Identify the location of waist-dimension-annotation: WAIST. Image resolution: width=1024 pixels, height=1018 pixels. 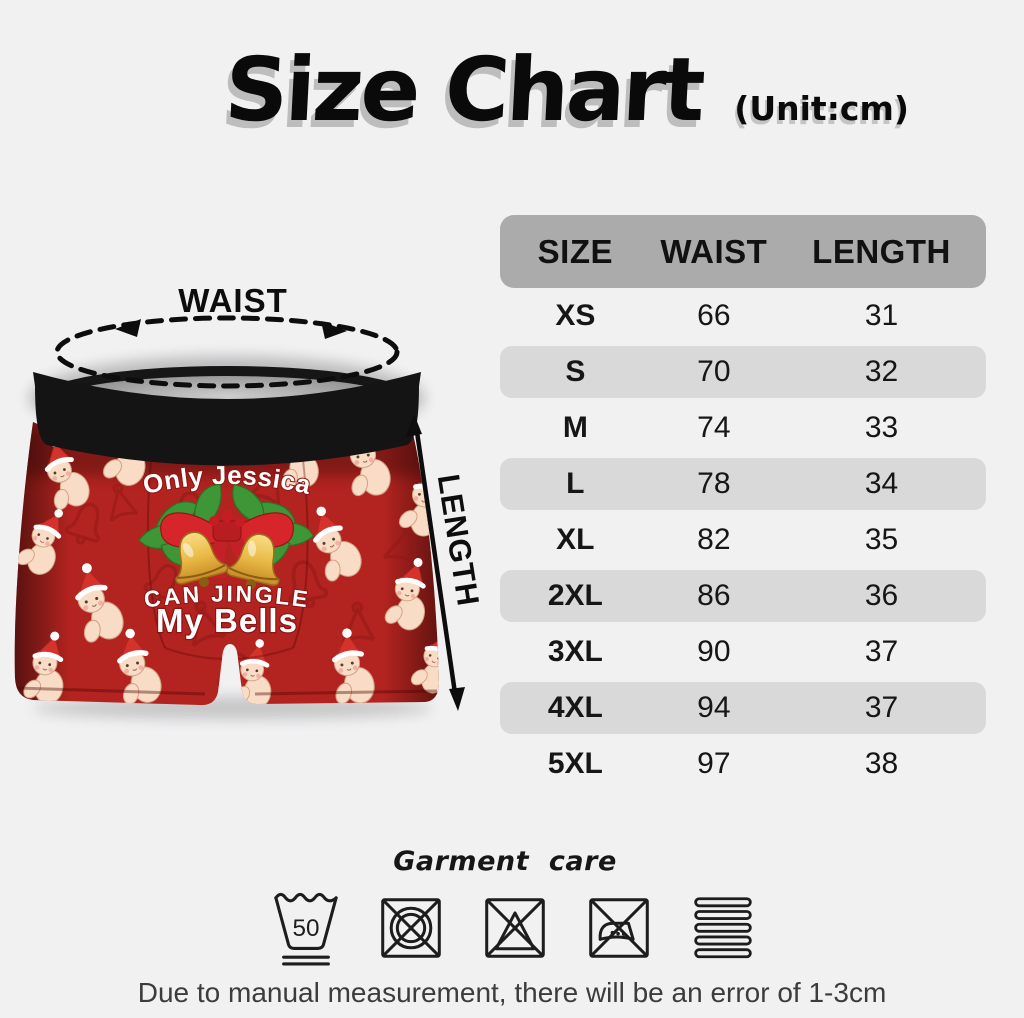
(227, 335).